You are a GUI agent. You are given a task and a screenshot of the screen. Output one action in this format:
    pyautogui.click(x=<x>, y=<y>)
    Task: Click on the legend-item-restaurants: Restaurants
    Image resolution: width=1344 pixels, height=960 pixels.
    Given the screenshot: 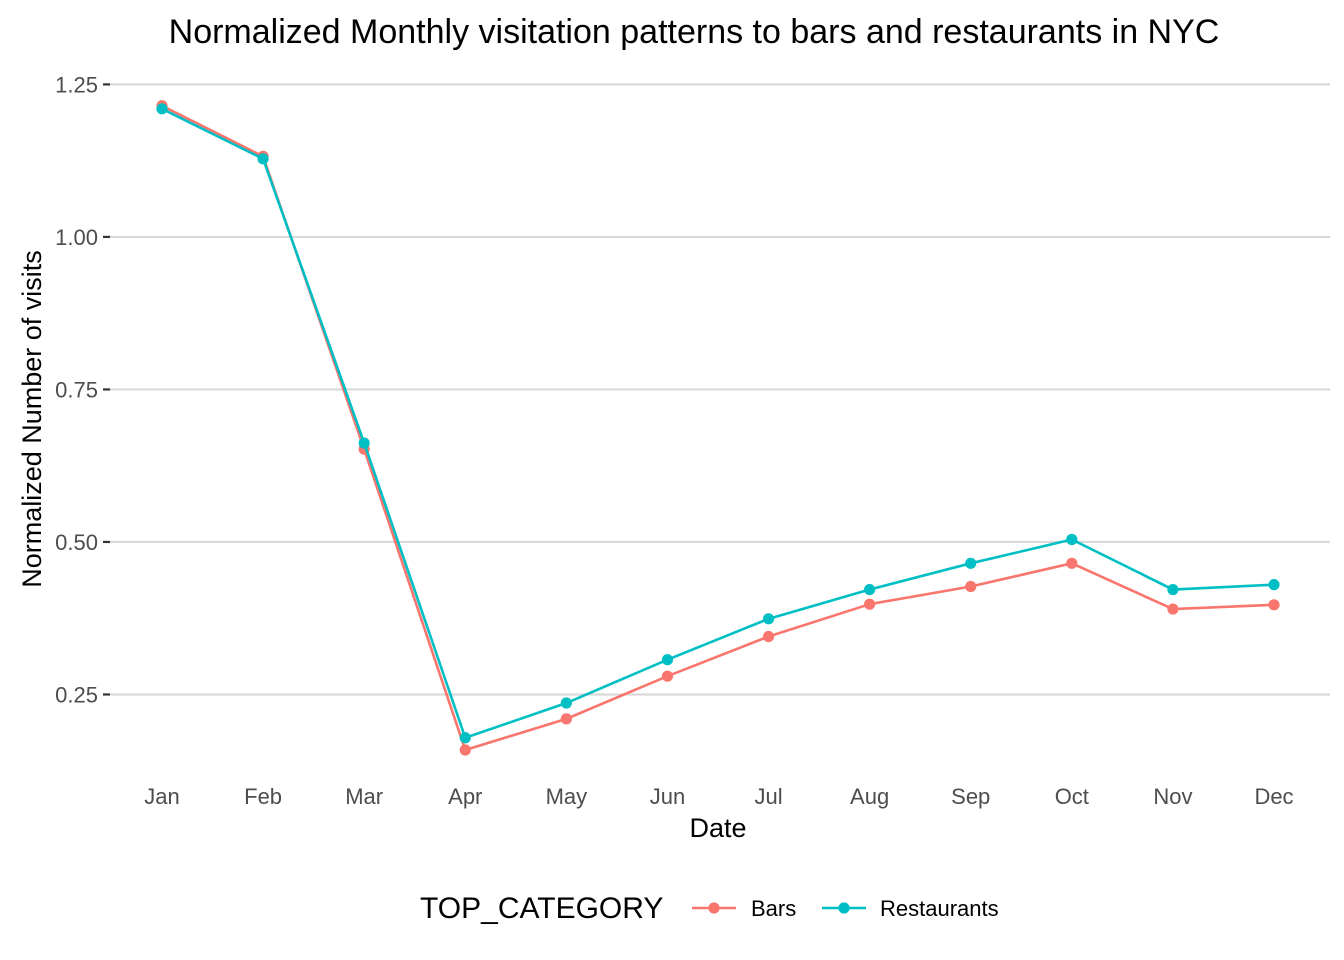 What is the action you would take?
    pyautogui.click(x=910, y=908)
    